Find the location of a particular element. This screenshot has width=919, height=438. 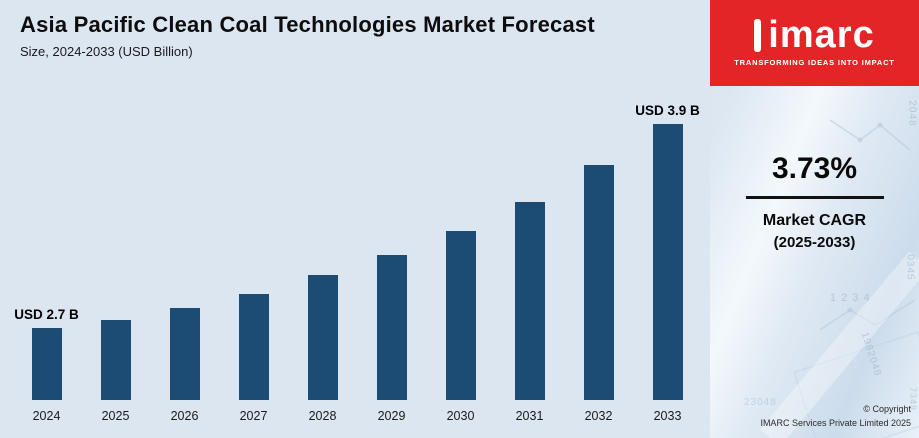

bar-value-label: USD 3.9 B is located at coordinates (667, 110).